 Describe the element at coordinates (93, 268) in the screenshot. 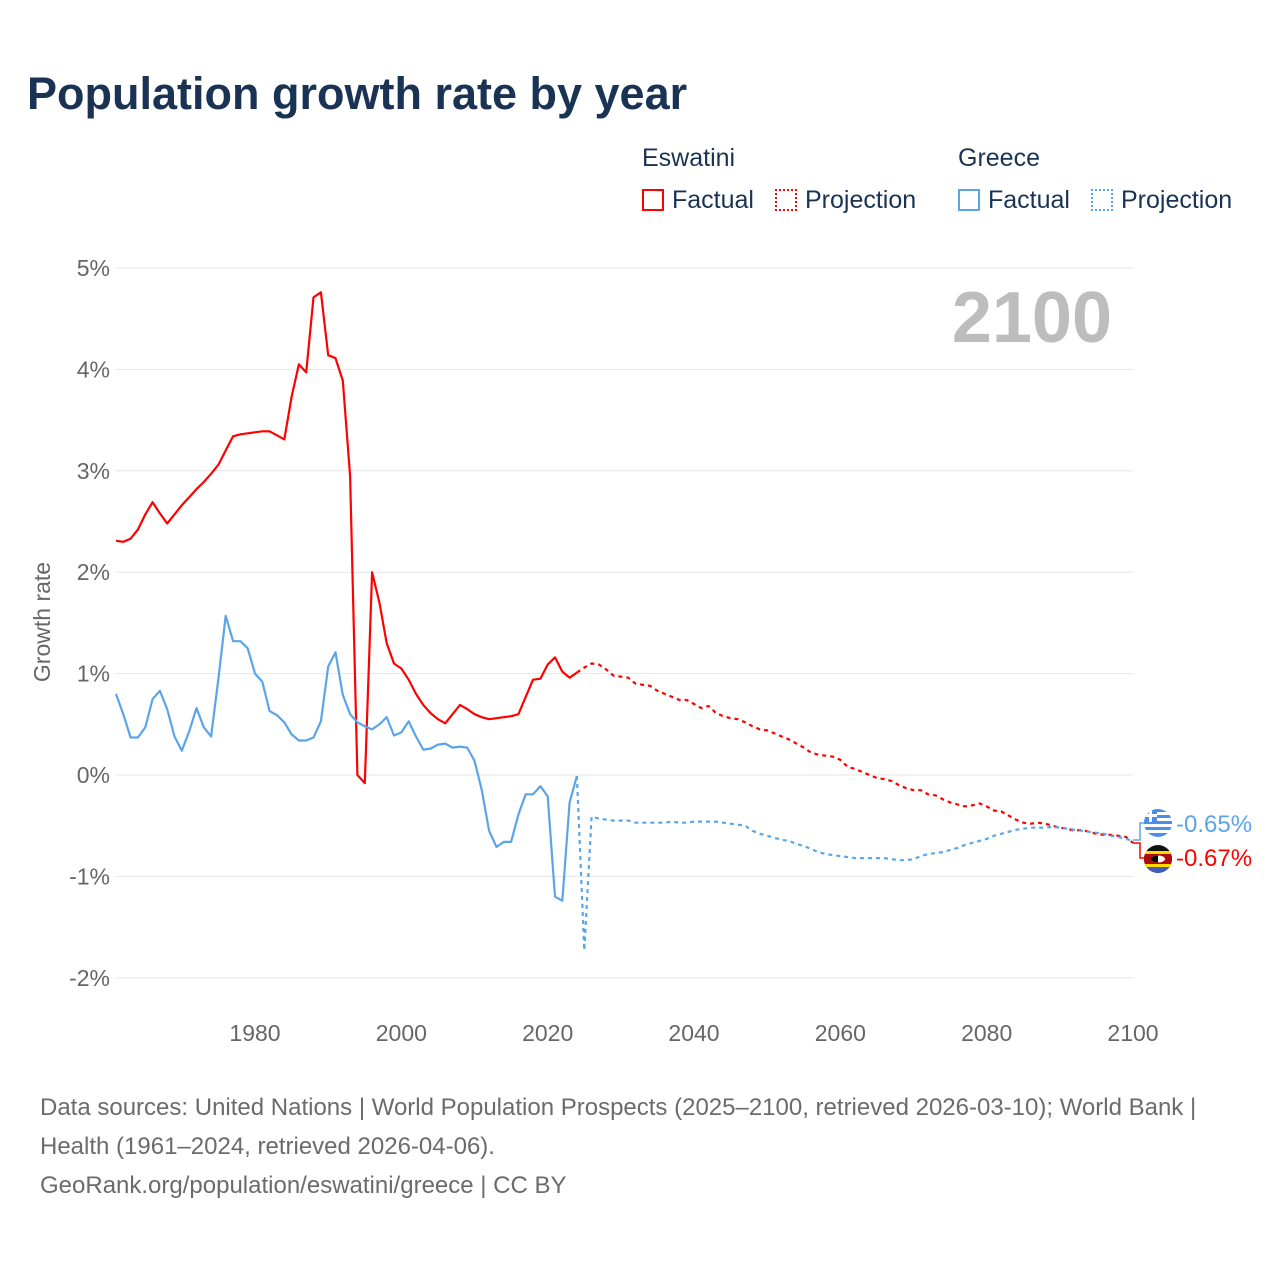

I see `y-tick-label: 5%` at that location.